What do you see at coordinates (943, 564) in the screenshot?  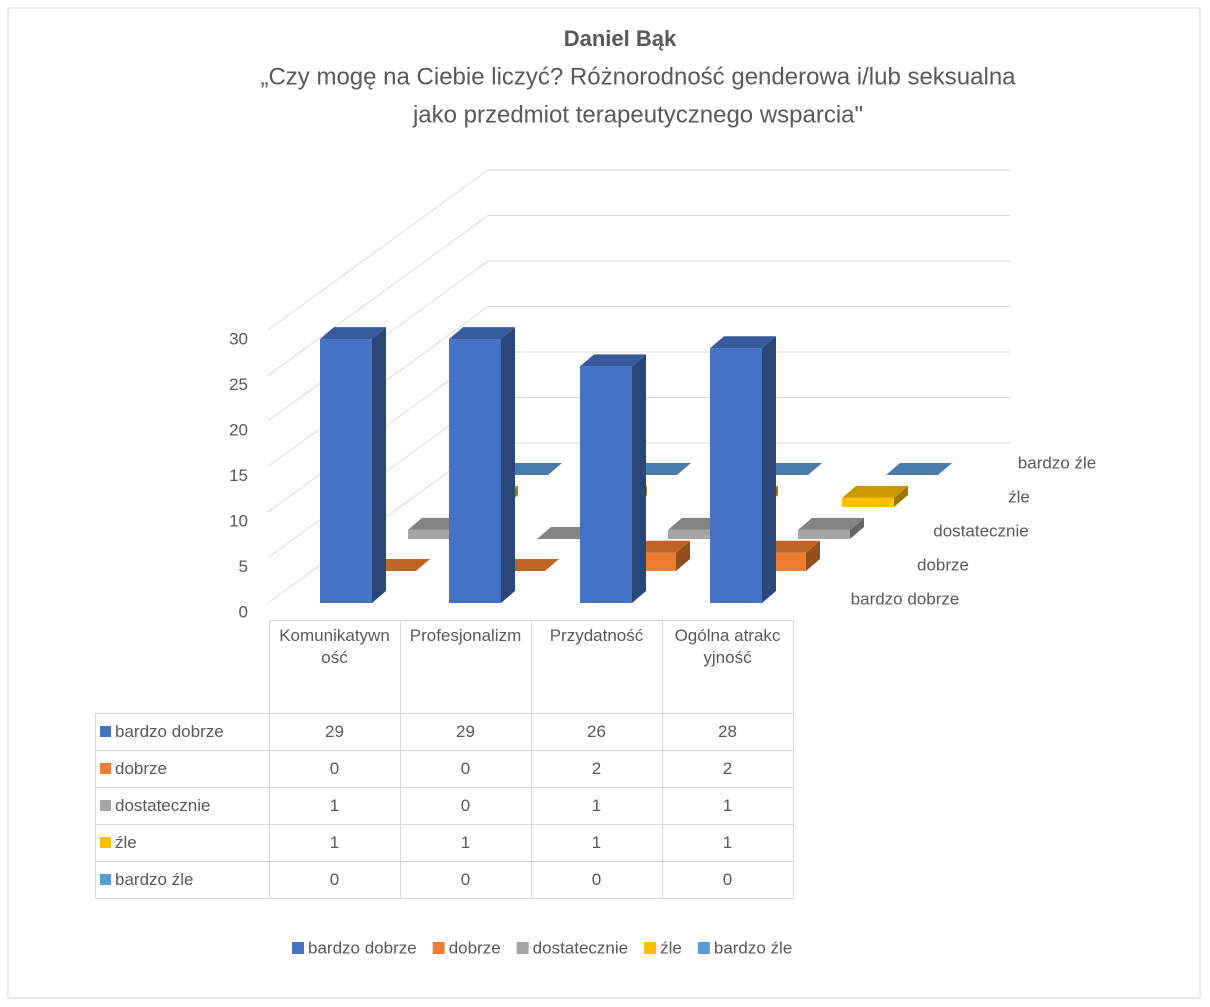 I see `depth-axis-label: dobrze` at bounding box center [943, 564].